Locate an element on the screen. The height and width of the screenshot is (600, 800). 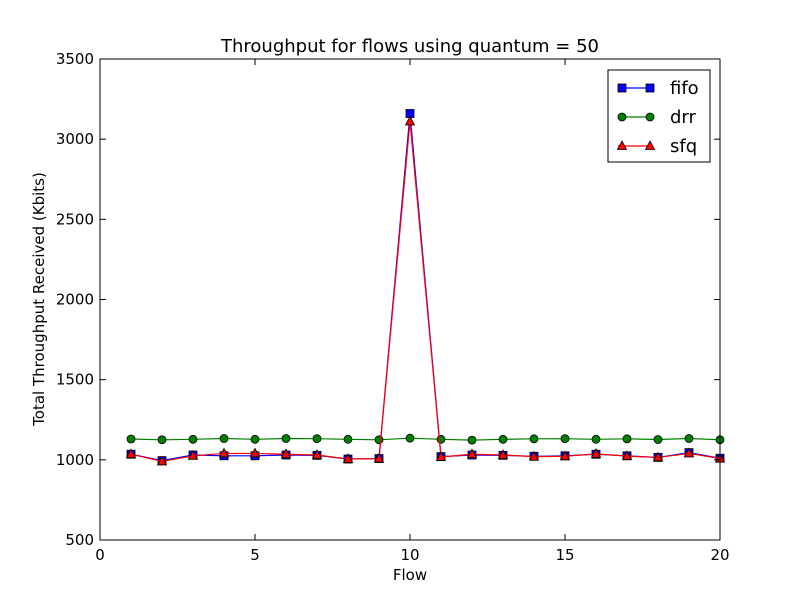
x-tick-label: 10 is located at coordinates (409, 555).